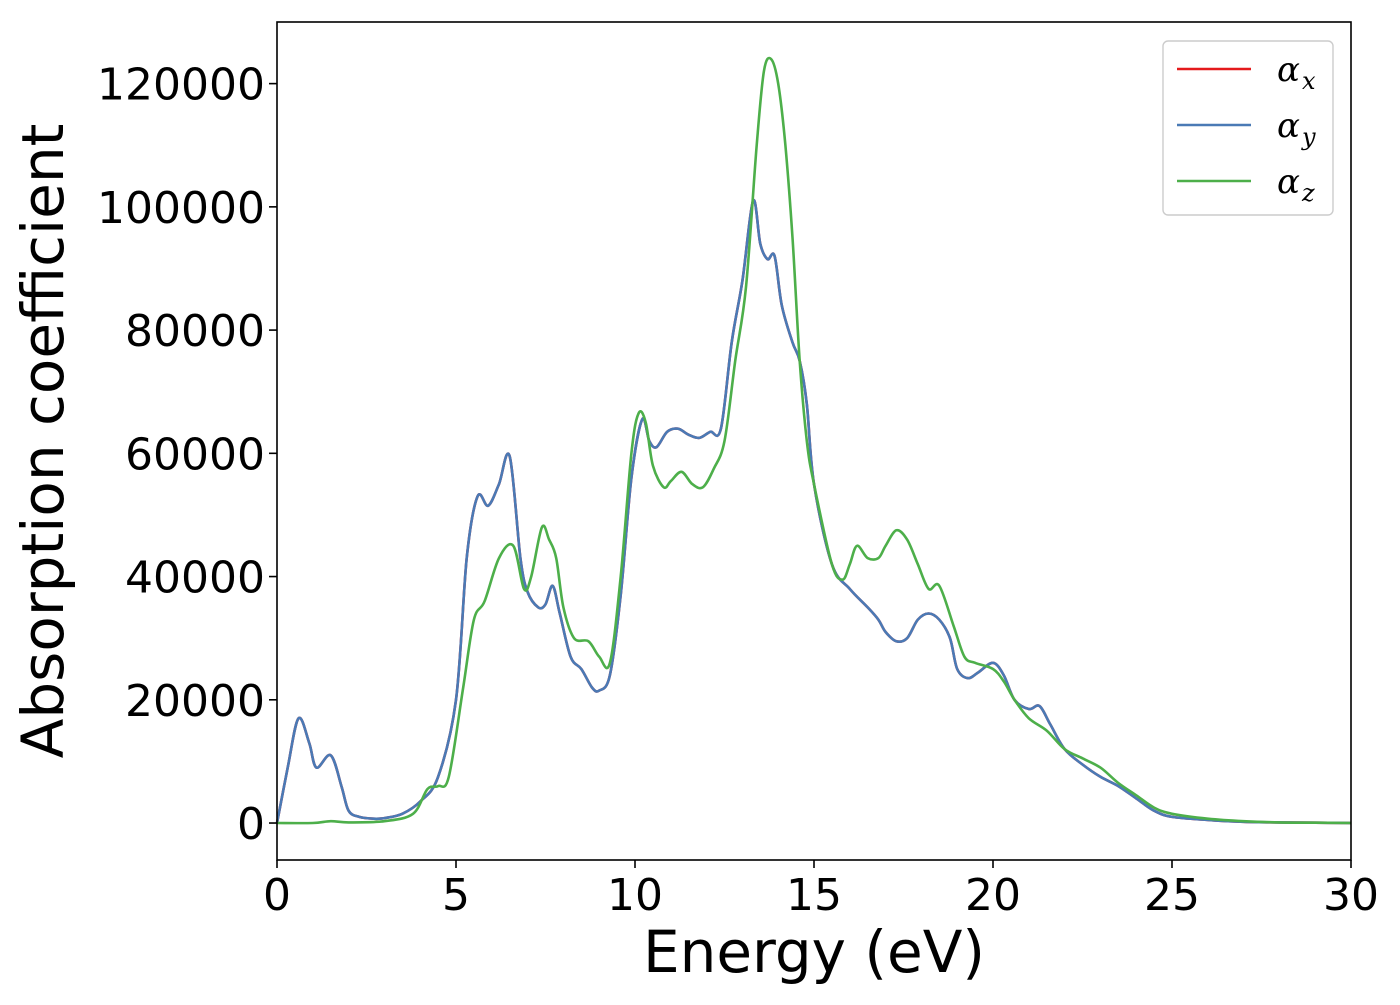 This screenshot has width=1400, height=1005. Describe the element at coordinates (195, 578) in the screenshot. I see `y-tick-label: 40000` at that location.